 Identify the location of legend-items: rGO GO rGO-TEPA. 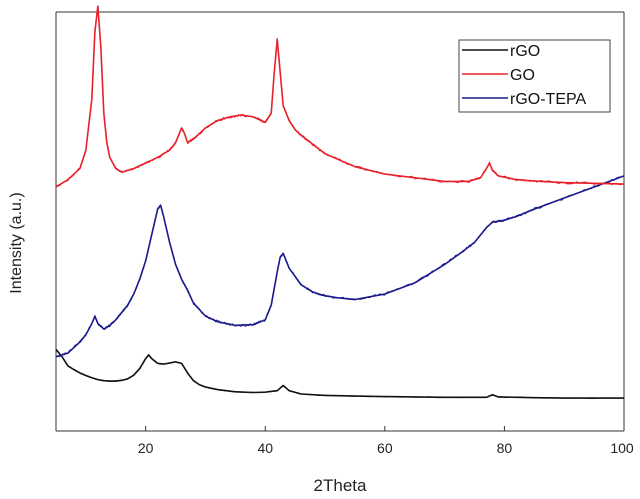
(524, 75).